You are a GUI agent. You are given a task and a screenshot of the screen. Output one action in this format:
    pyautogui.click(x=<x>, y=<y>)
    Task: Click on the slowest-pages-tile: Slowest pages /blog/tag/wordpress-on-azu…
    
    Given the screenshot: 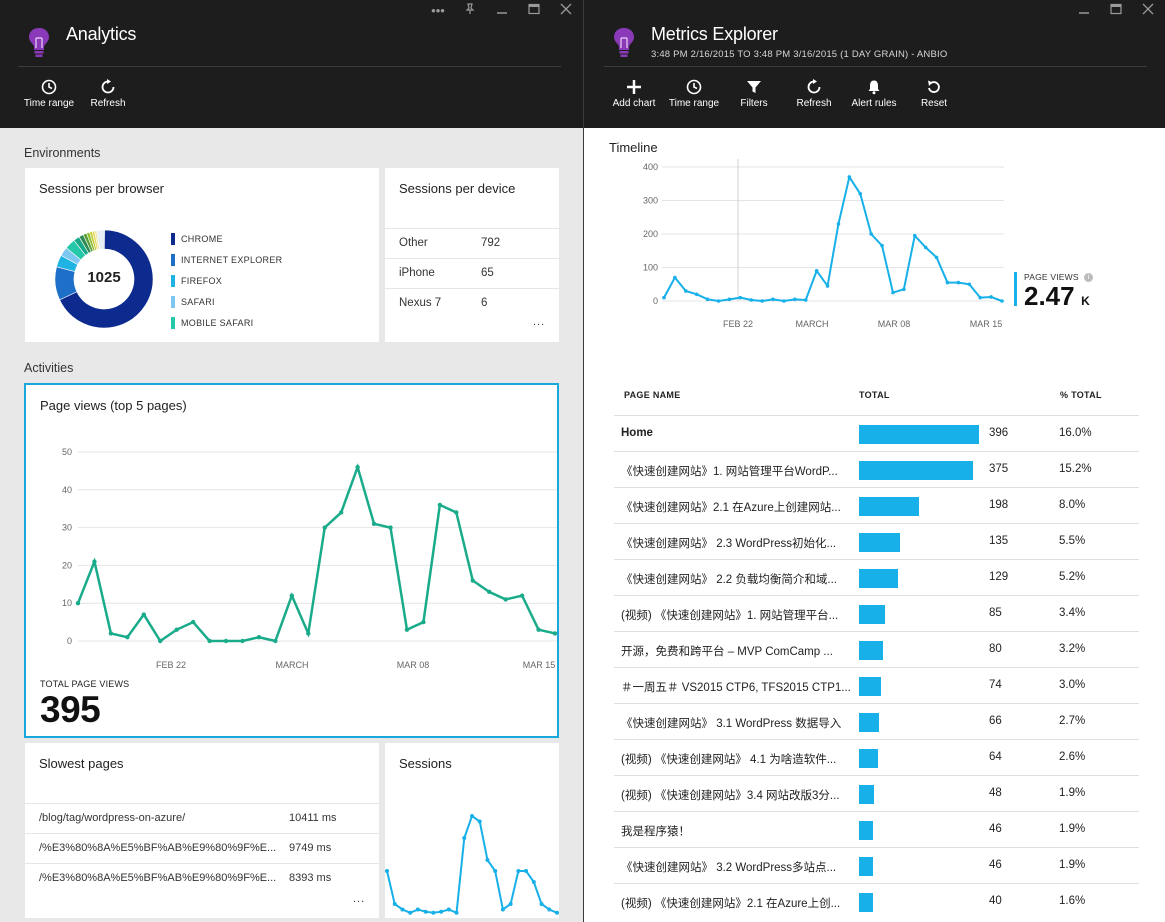 What is the action you would take?
    pyautogui.click(x=202, y=830)
    